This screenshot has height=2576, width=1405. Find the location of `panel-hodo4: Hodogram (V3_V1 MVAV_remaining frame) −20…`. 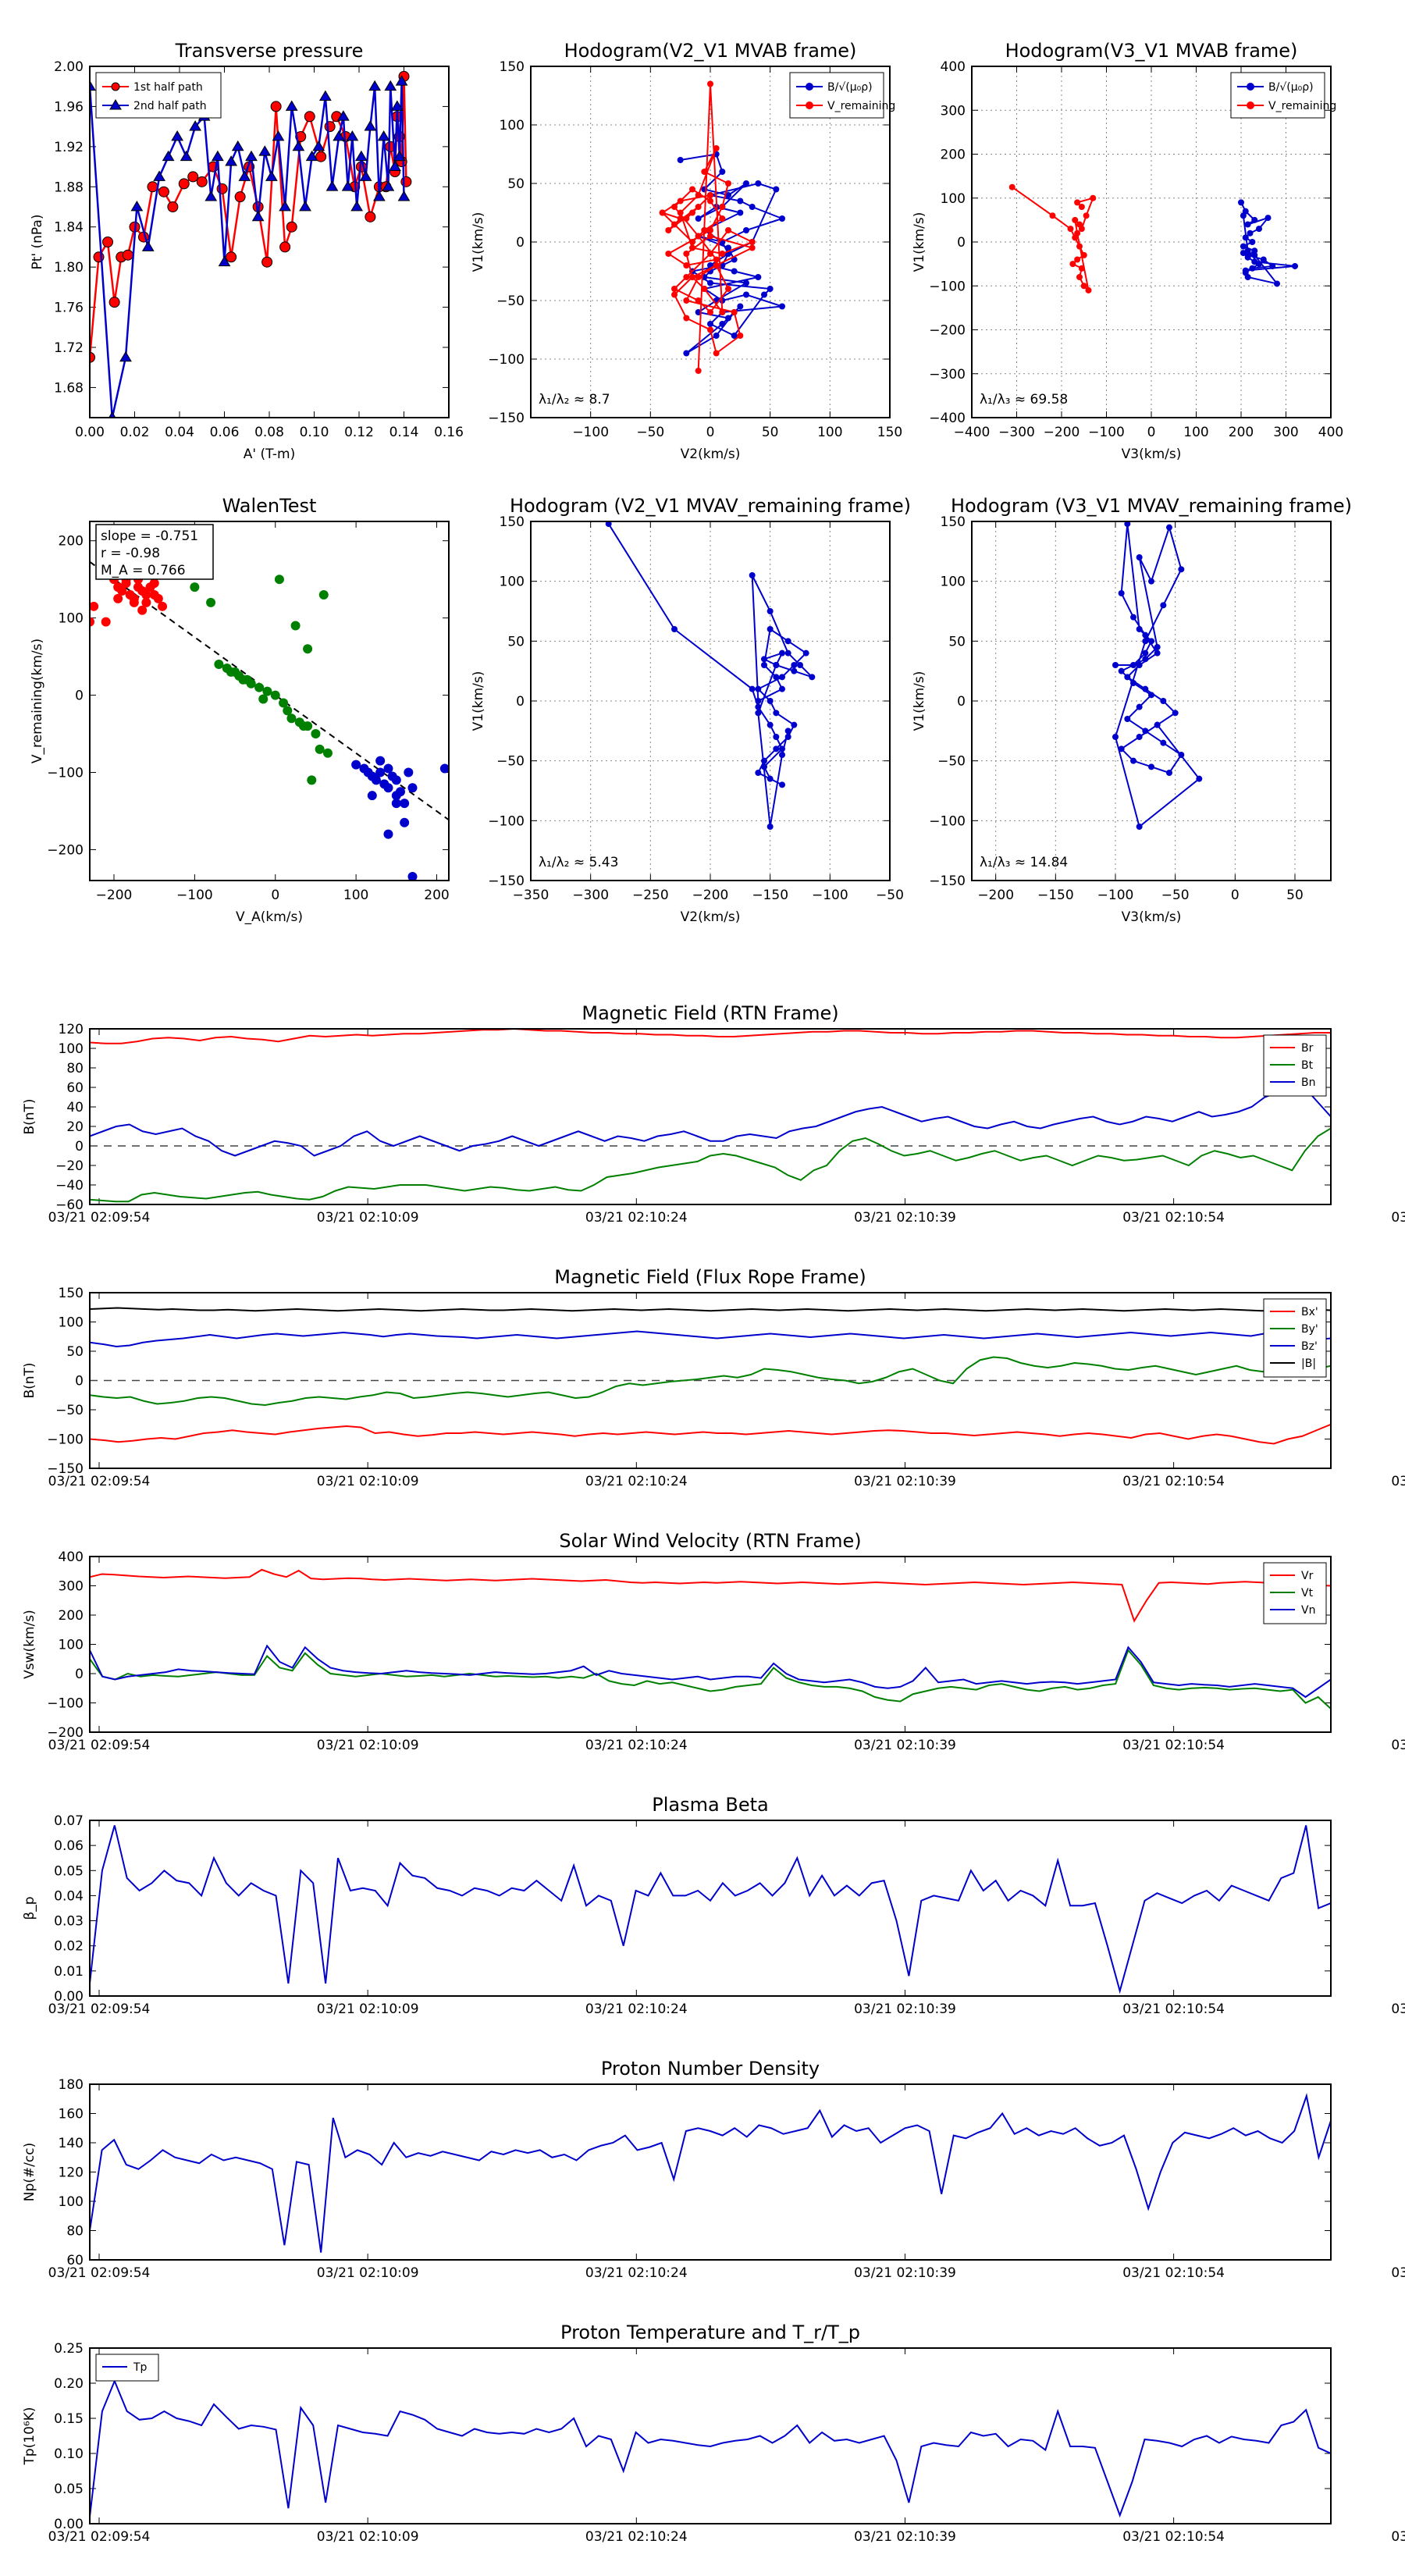

panel-hodo4: Hodogram (V3_V1 MVAV_remaining frame) −20… is located at coordinates (1132, 710).